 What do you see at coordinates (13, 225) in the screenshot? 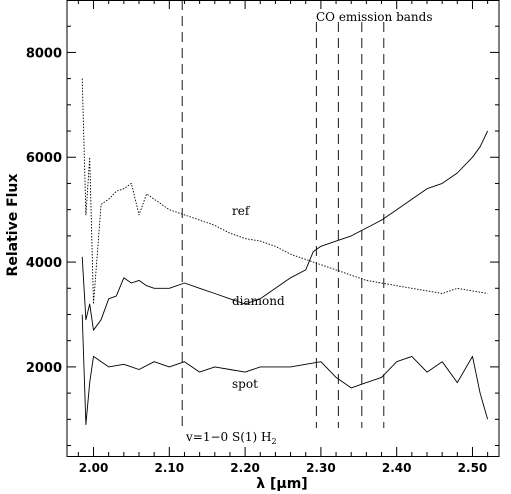
I see `y-axis-label: Relative Flux` at bounding box center [13, 225].